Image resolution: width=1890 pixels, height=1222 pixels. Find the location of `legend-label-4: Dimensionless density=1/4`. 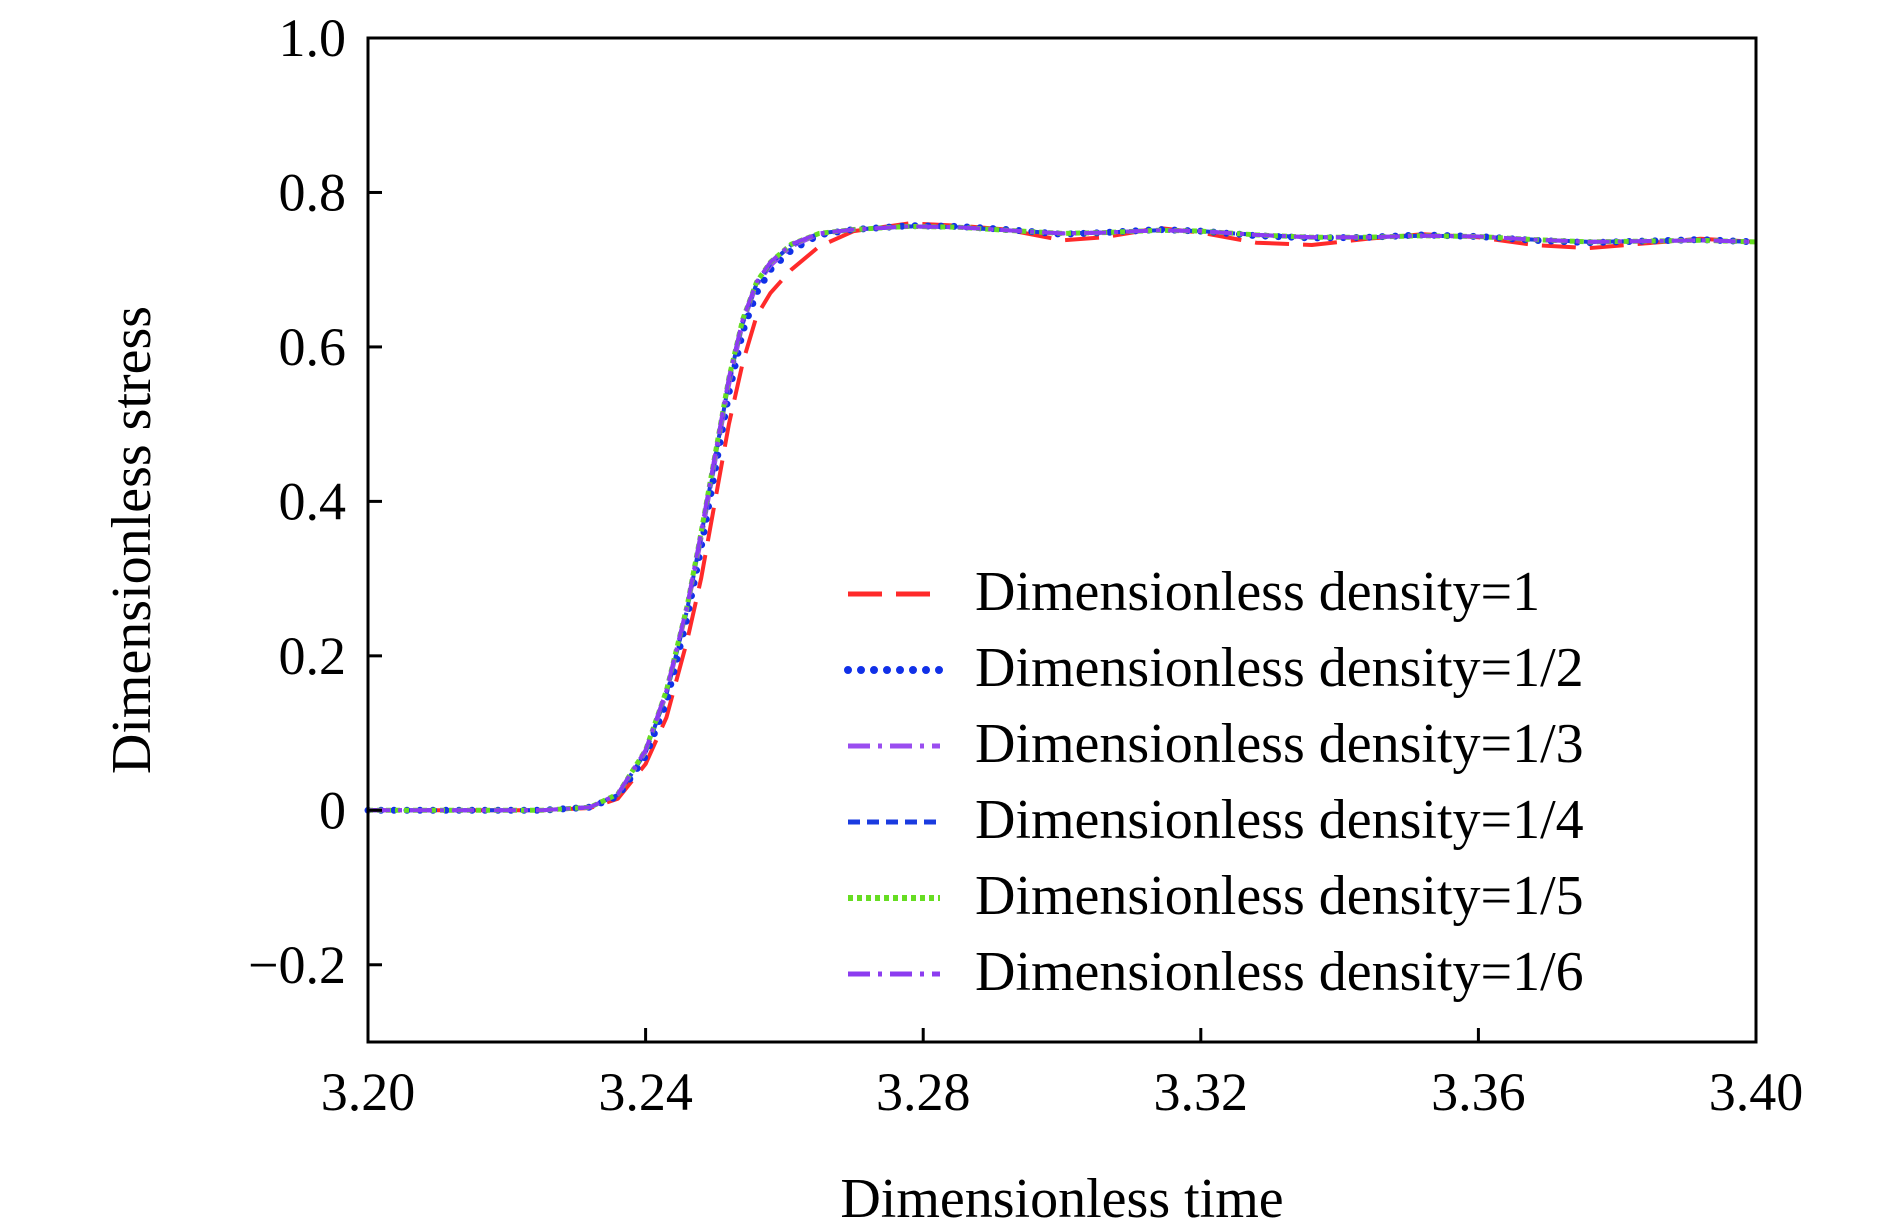

legend-label-4: Dimensionless density=1/4 is located at coordinates (1279, 820).